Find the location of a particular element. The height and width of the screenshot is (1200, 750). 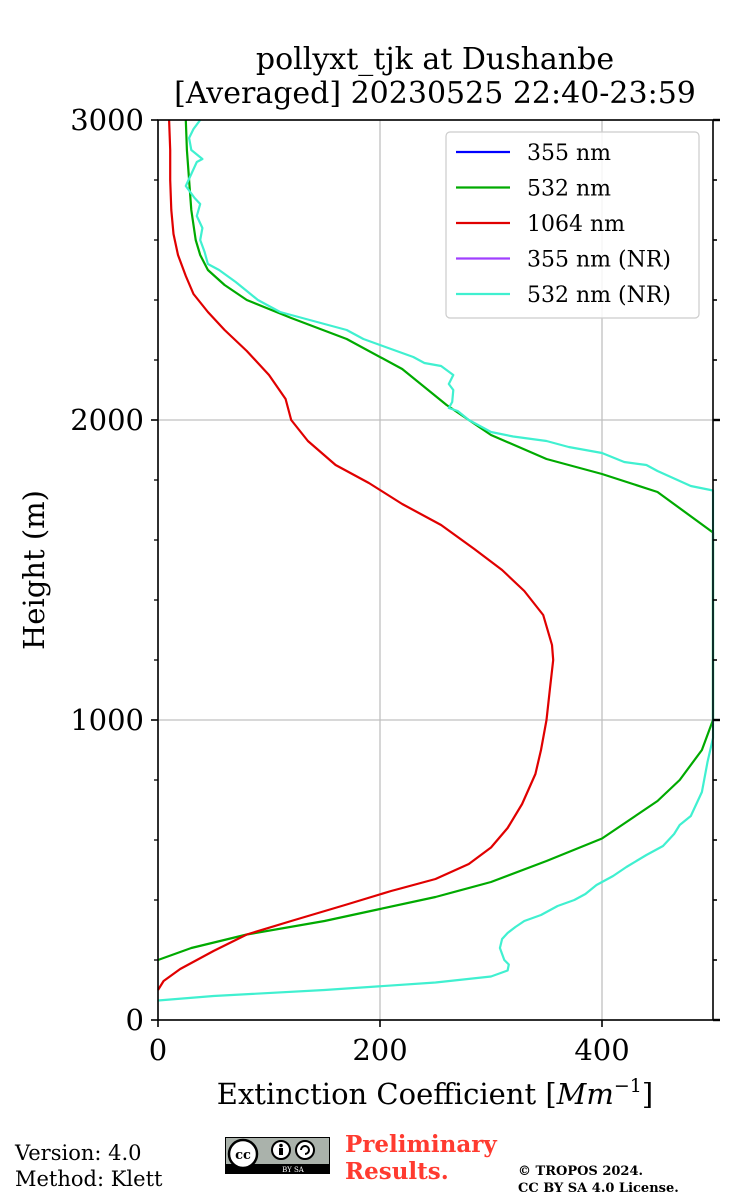

chart-title-line1: pollyxt_tjk at Dushanbe is located at coordinates (435, 59).